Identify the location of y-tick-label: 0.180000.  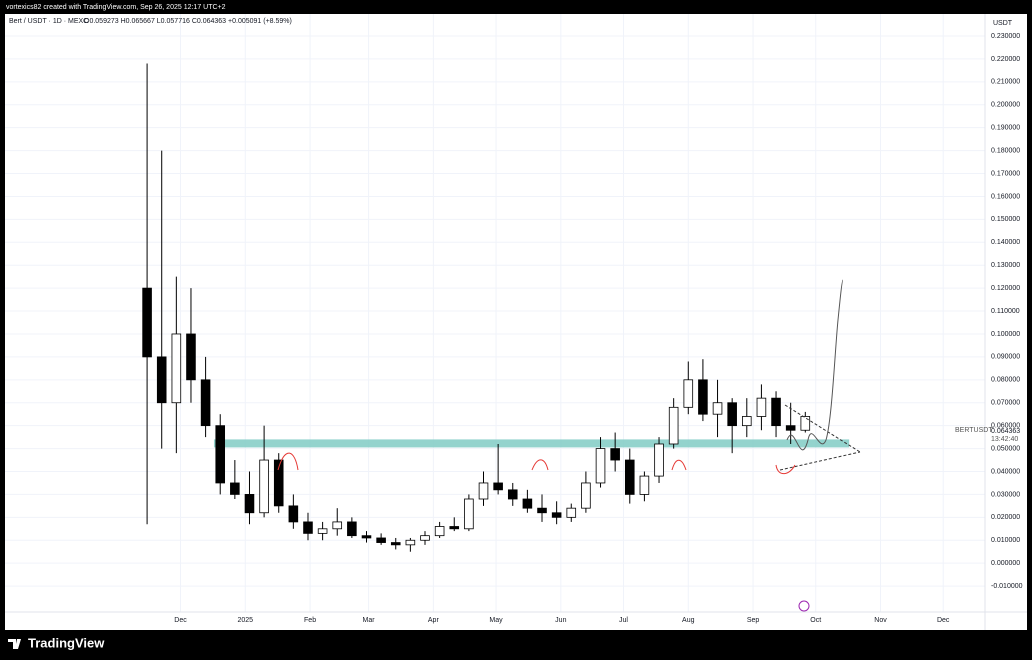
(1005, 150).